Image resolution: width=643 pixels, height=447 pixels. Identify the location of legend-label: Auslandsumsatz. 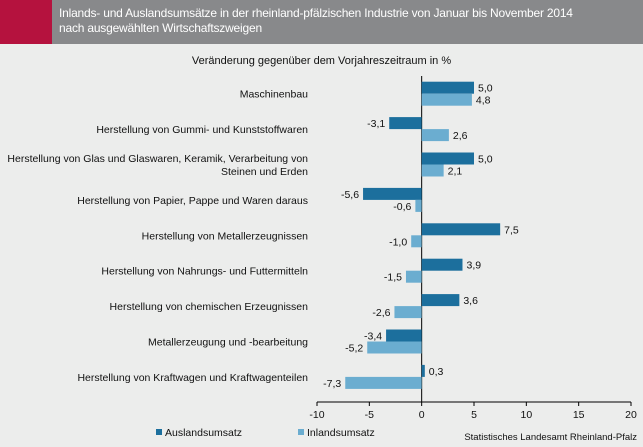
(203, 433).